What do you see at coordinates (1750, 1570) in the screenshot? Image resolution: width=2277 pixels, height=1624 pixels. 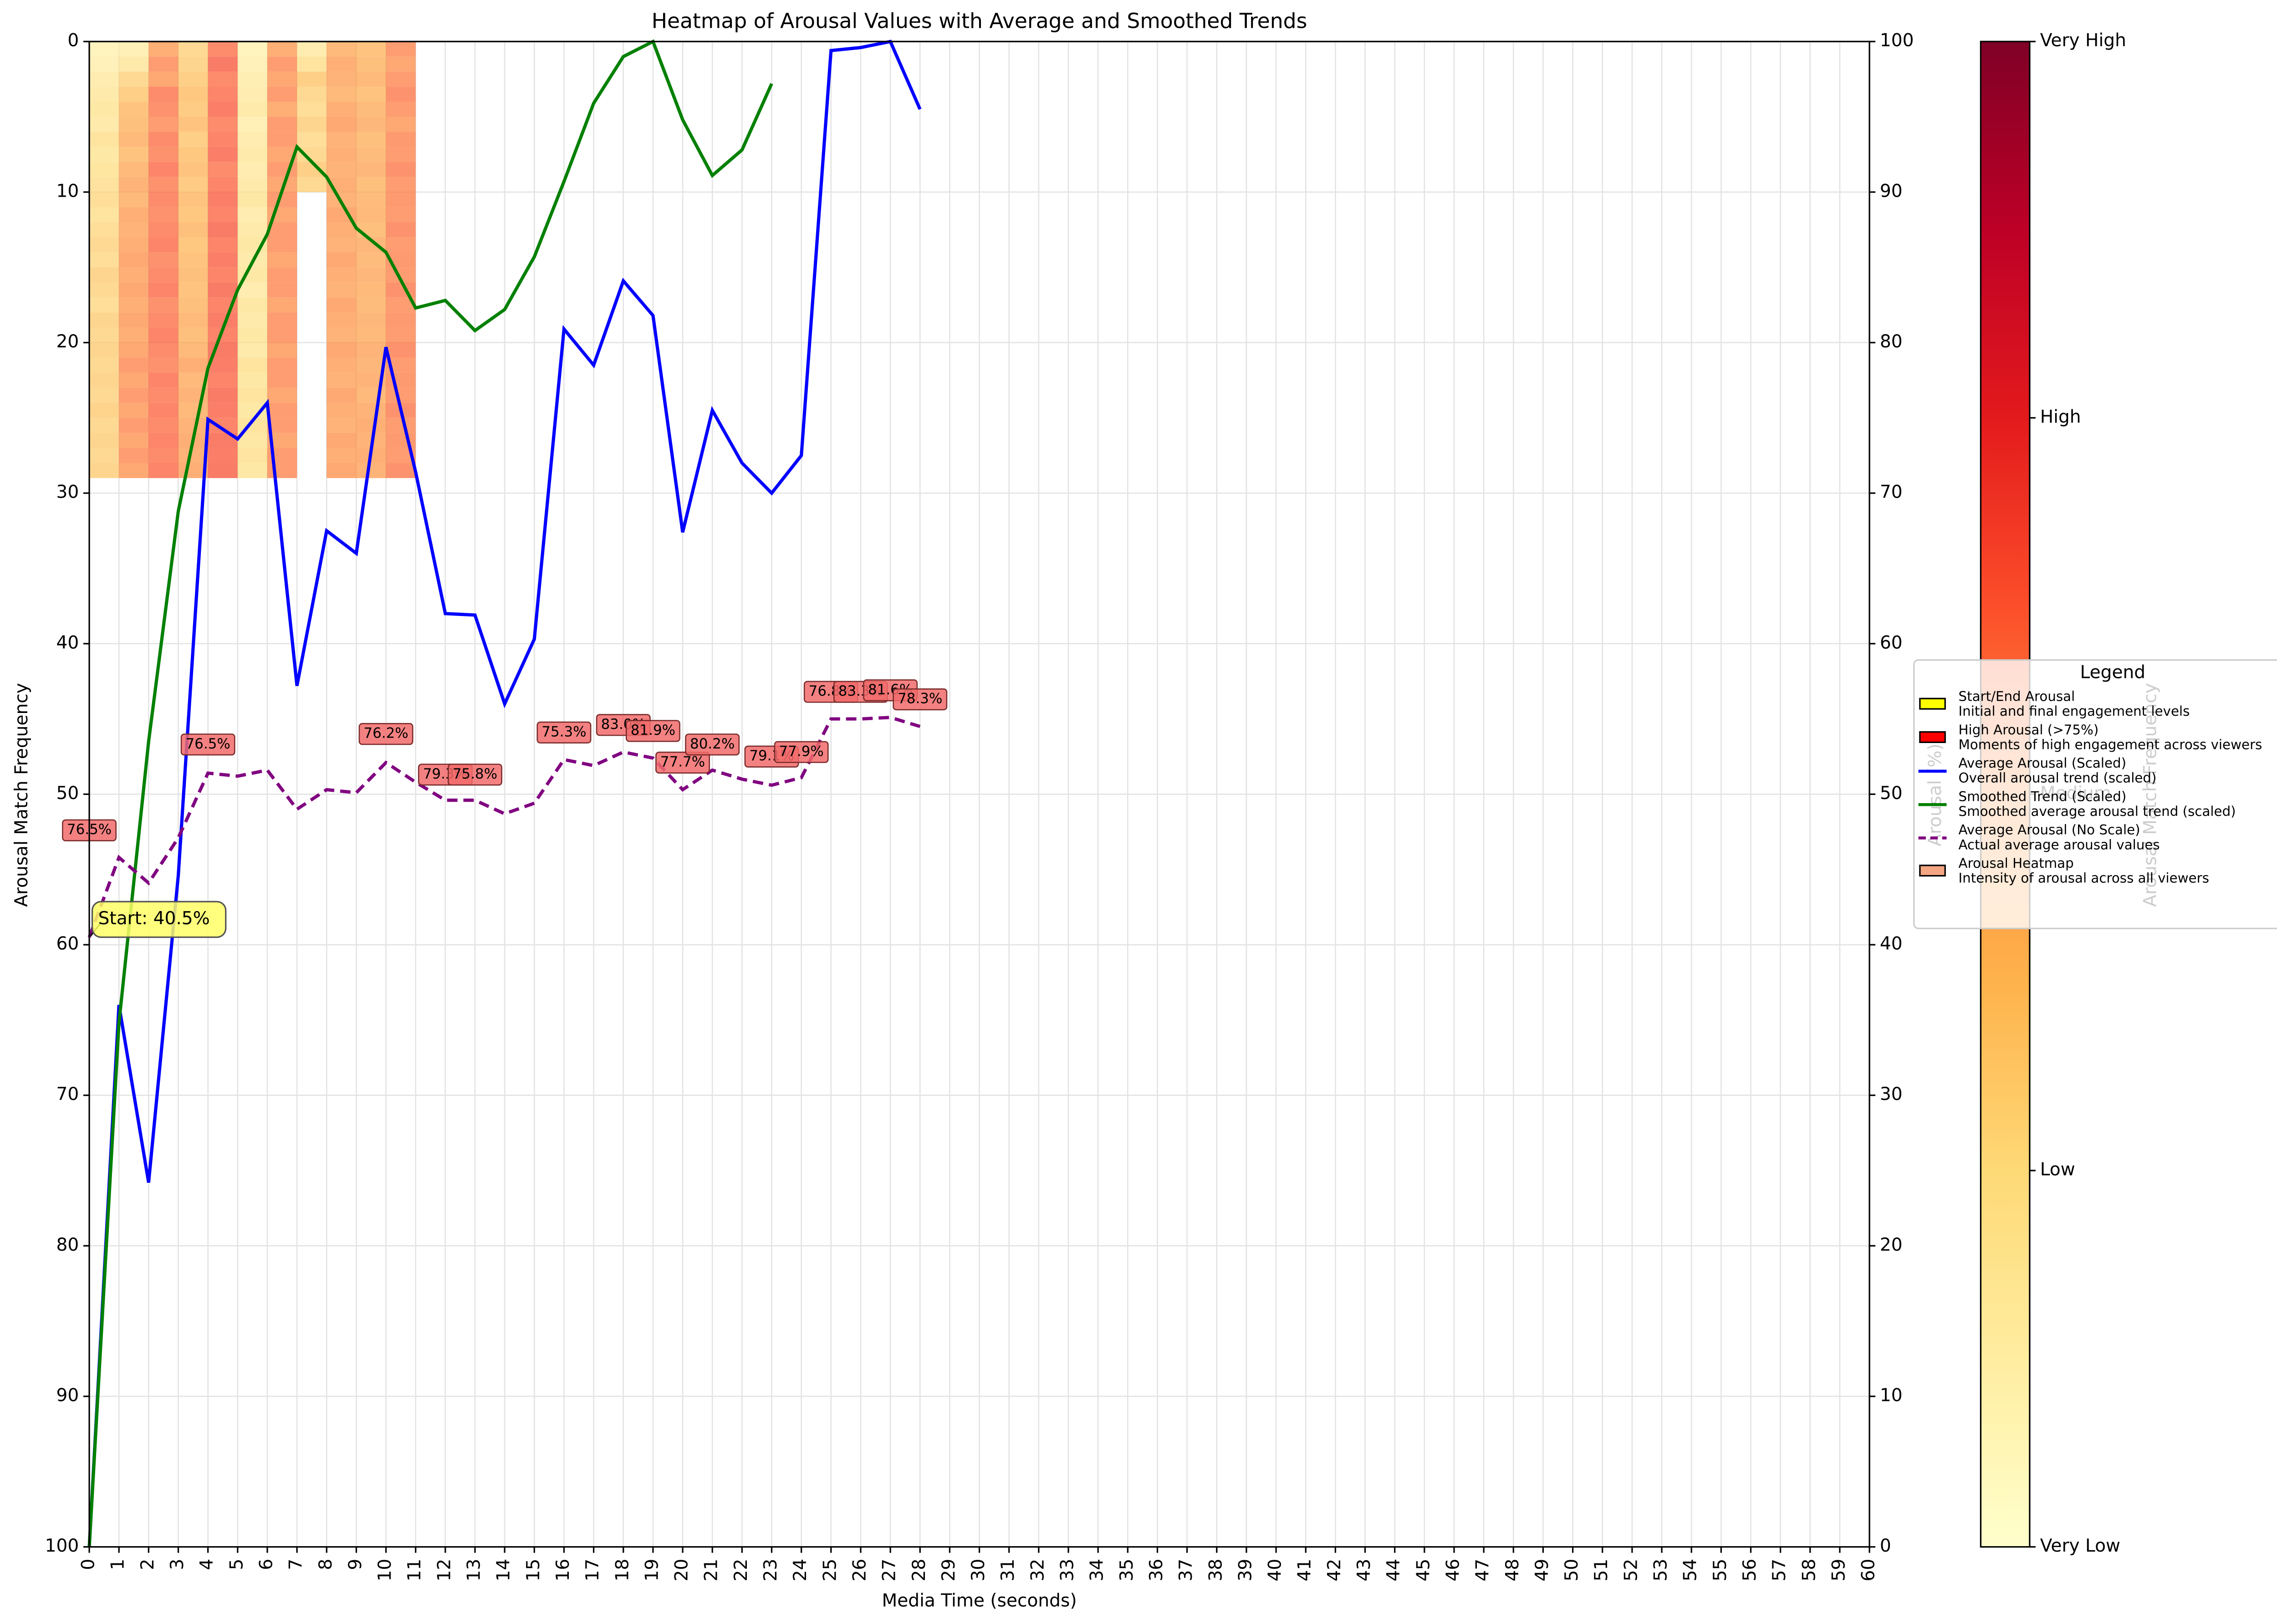 I see `x-tick-label: 56` at bounding box center [1750, 1570].